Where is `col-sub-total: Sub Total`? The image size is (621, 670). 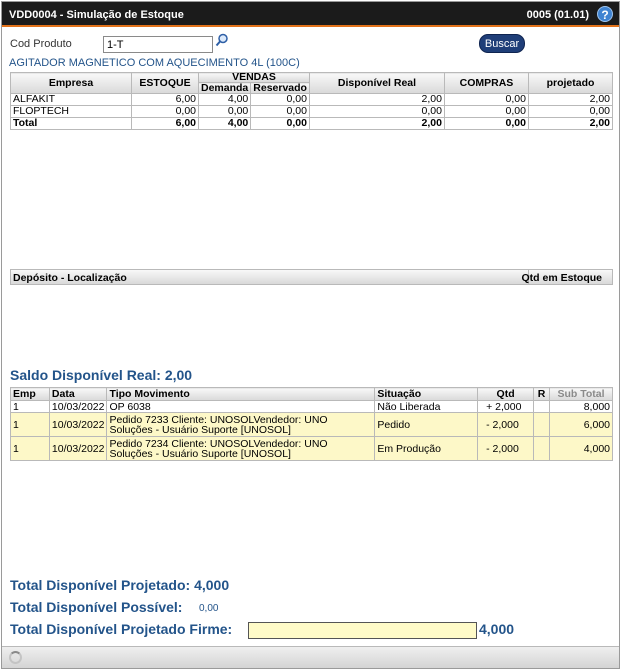 col-sub-total: Sub Total is located at coordinates (581, 394).